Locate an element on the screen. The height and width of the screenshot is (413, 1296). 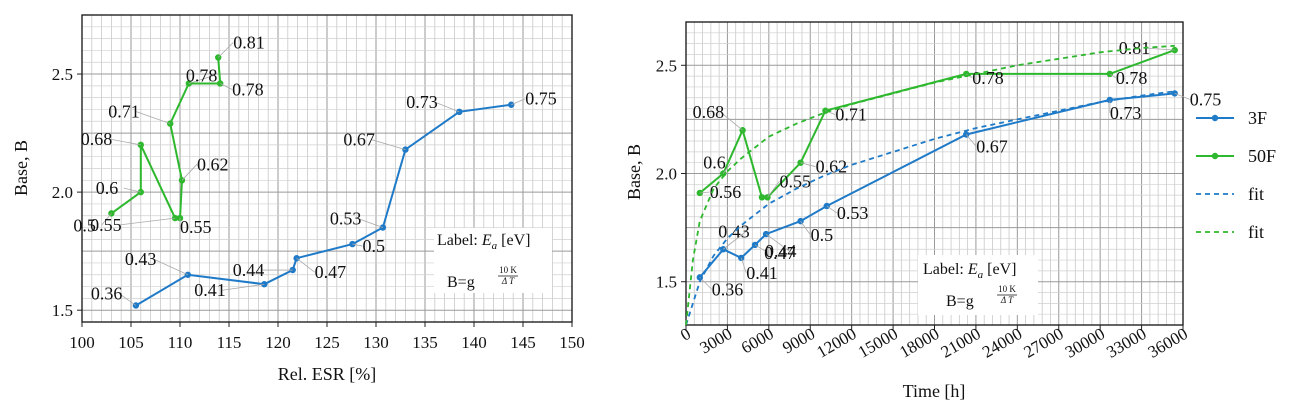
legend-item: 50F is located at coordinates (1236, 156).